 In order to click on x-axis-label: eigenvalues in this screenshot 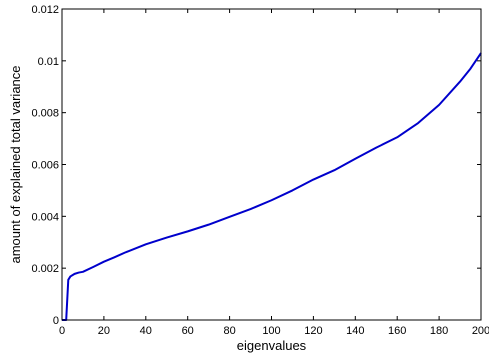, I will do `click(272, 345)`.